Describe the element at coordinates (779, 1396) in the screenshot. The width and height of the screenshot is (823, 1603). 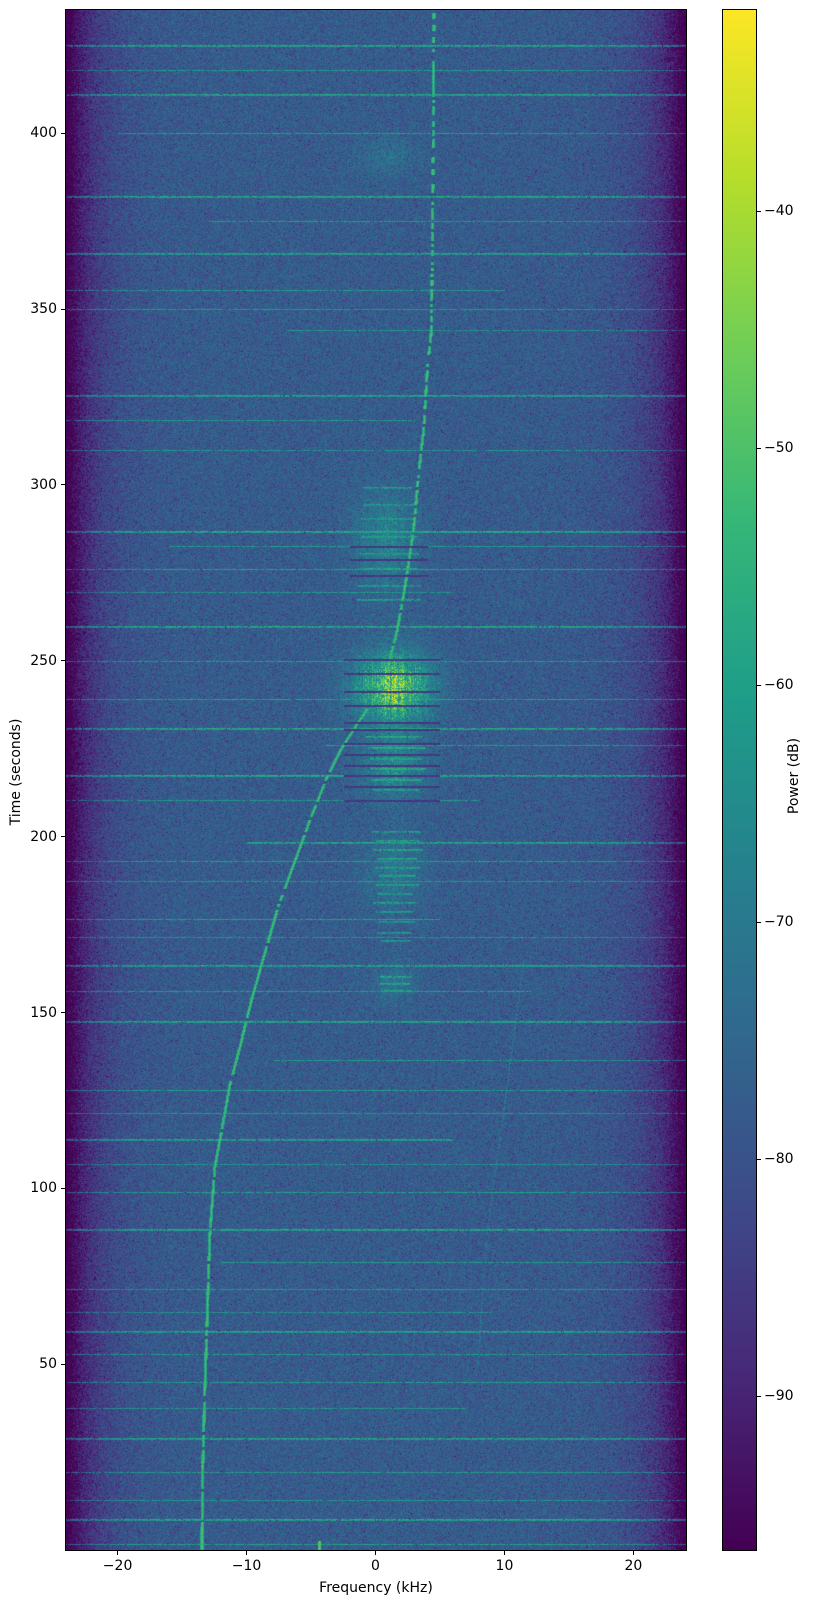
I see `colorbar-tick-label: −90` at that location.